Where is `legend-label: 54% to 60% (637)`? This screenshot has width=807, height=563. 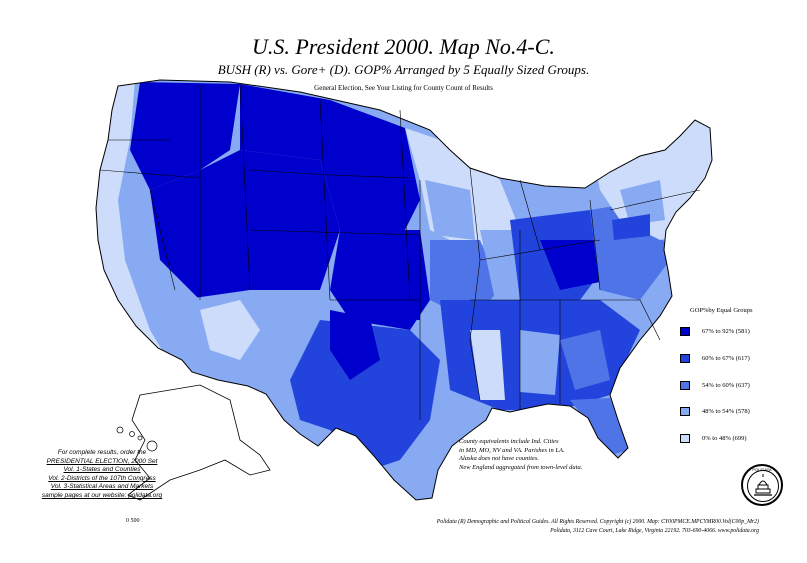
legend-label: 54% to 60% (637) is located at coordinates (726, 385).